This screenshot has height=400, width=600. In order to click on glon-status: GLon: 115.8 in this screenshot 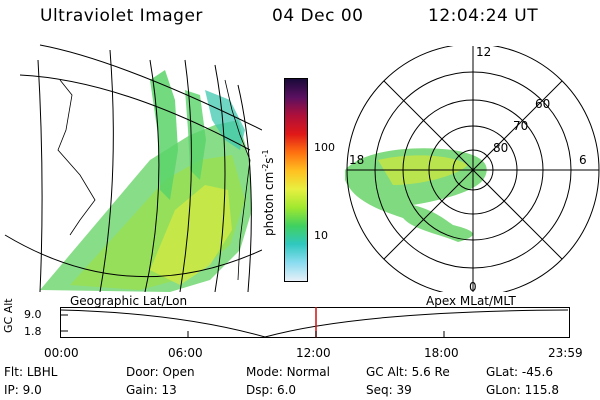, I will do `click(522, 390)`.